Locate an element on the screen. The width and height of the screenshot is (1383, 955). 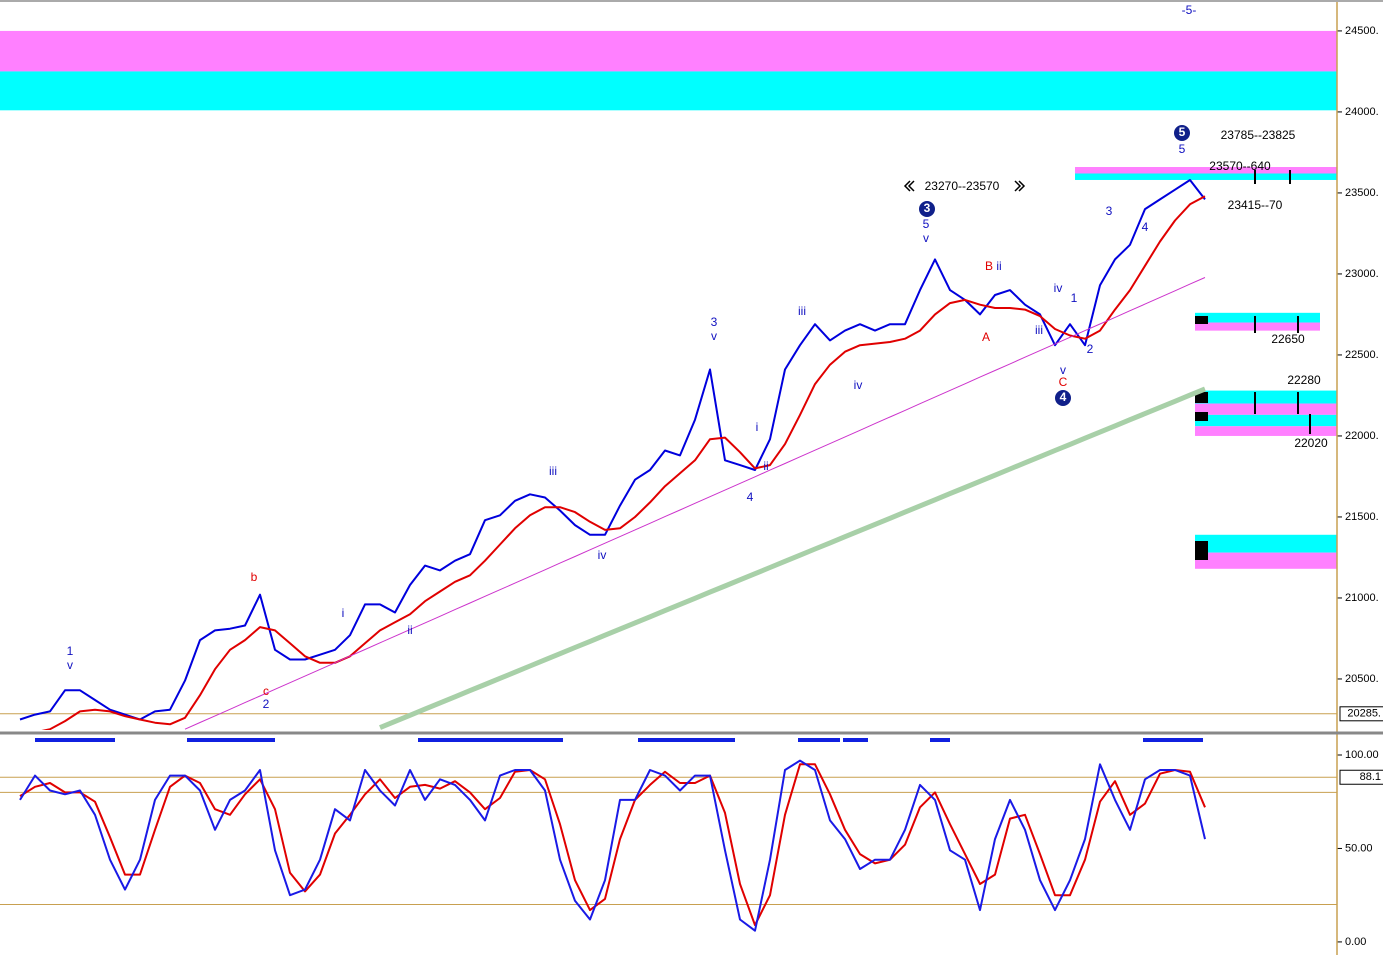
y-tick-label: 100.00 is located at coordinates (1362, 755).